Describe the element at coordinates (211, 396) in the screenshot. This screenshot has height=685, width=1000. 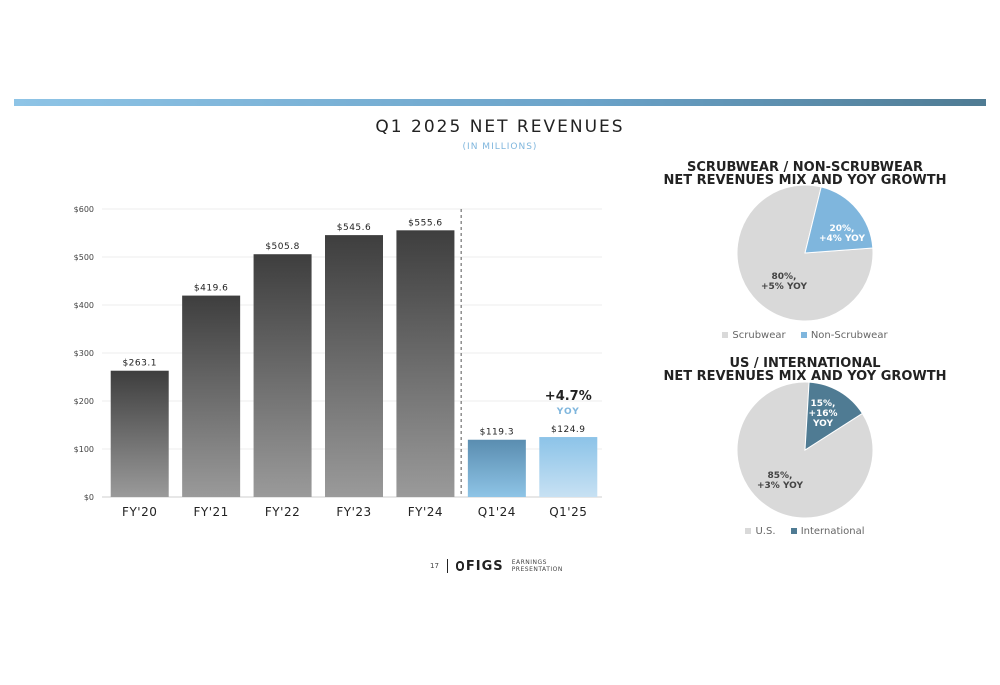
I see `bar-fy21` at that location.